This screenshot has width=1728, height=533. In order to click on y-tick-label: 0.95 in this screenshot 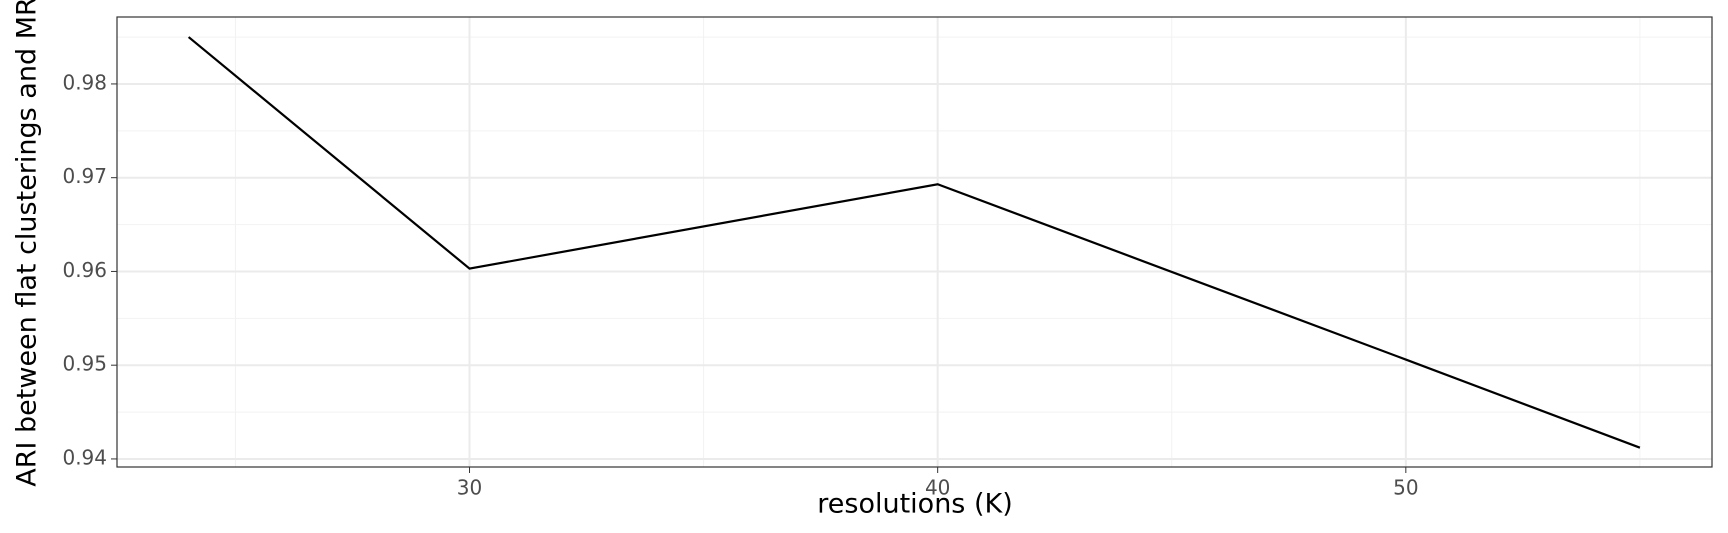, I will do `click(84, 364)`.